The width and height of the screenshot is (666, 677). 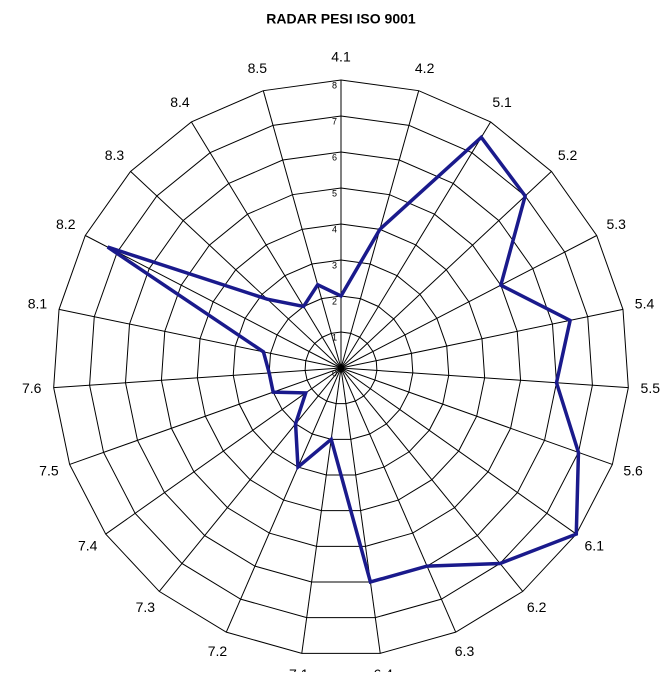 I want to click on grid-line, so click(x=341, y=368).